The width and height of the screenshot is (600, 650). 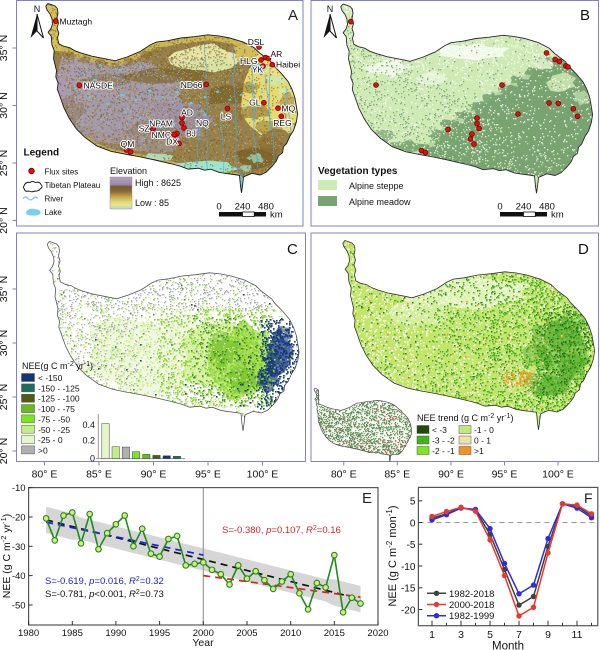 What do you see at coordinates (76, 22) in the screenshot?
I see `svg-text: Muztagh` at bounding box center [76, 22].